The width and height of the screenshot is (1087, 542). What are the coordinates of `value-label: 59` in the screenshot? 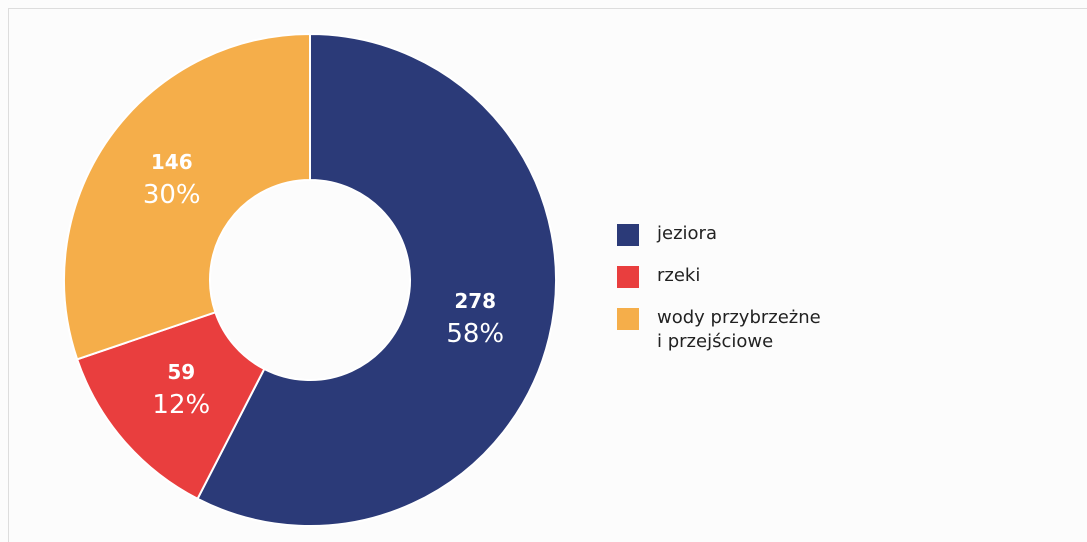 It's located at (181, 372).